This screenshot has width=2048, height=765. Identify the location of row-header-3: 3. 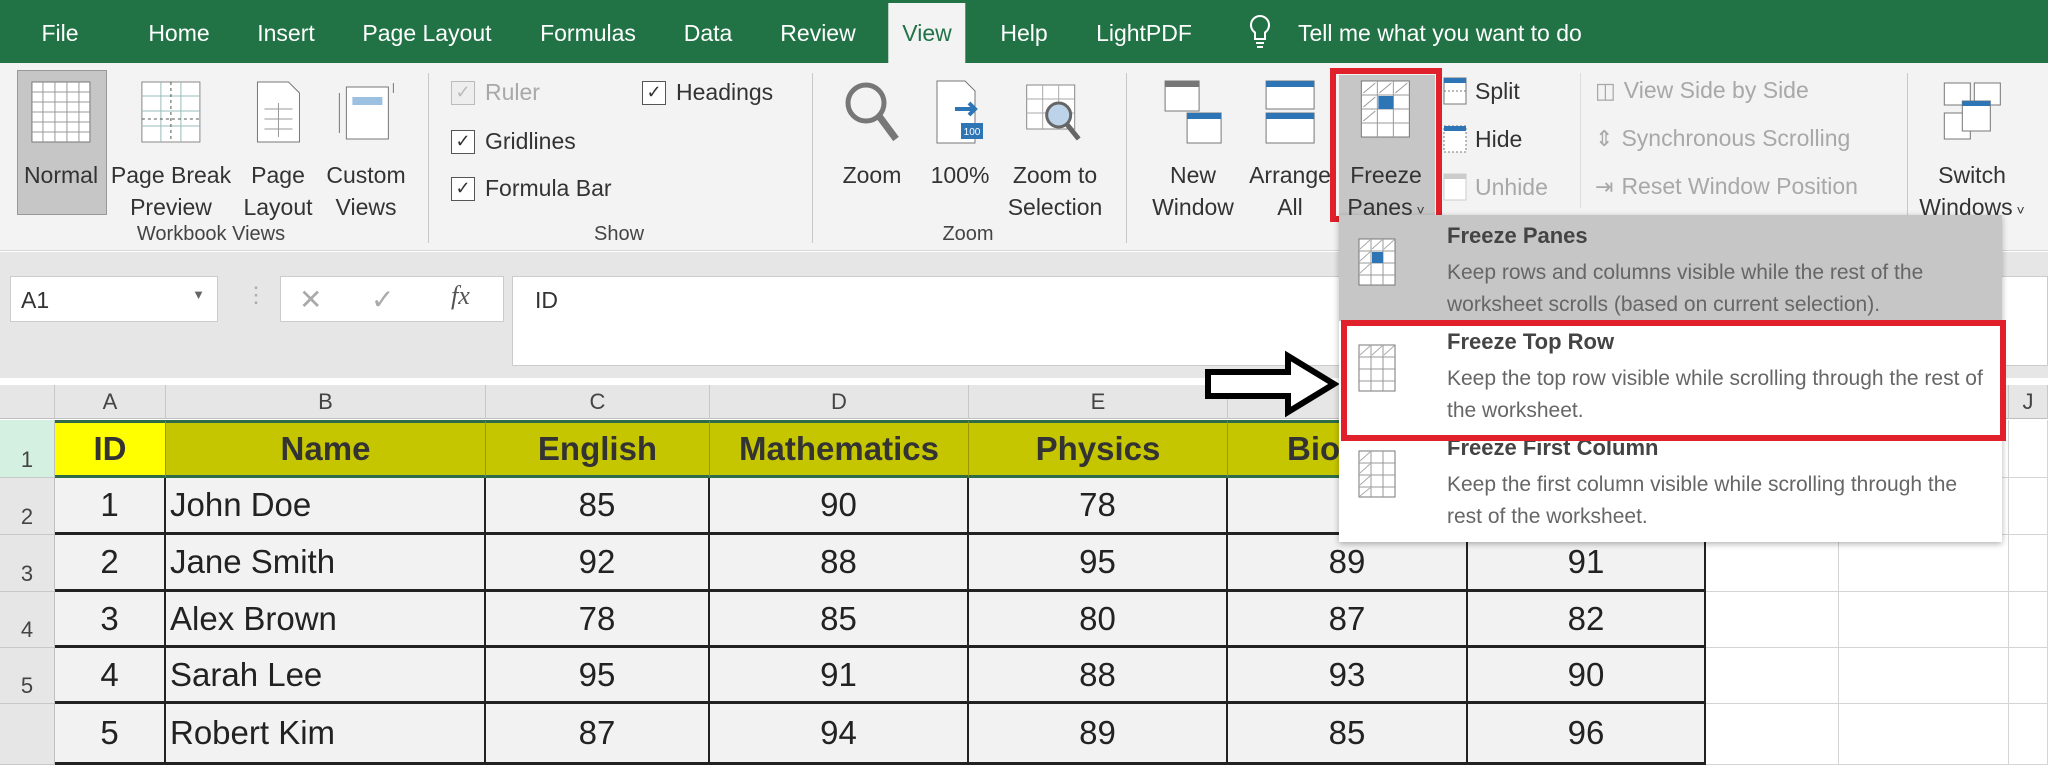
(27, 563).